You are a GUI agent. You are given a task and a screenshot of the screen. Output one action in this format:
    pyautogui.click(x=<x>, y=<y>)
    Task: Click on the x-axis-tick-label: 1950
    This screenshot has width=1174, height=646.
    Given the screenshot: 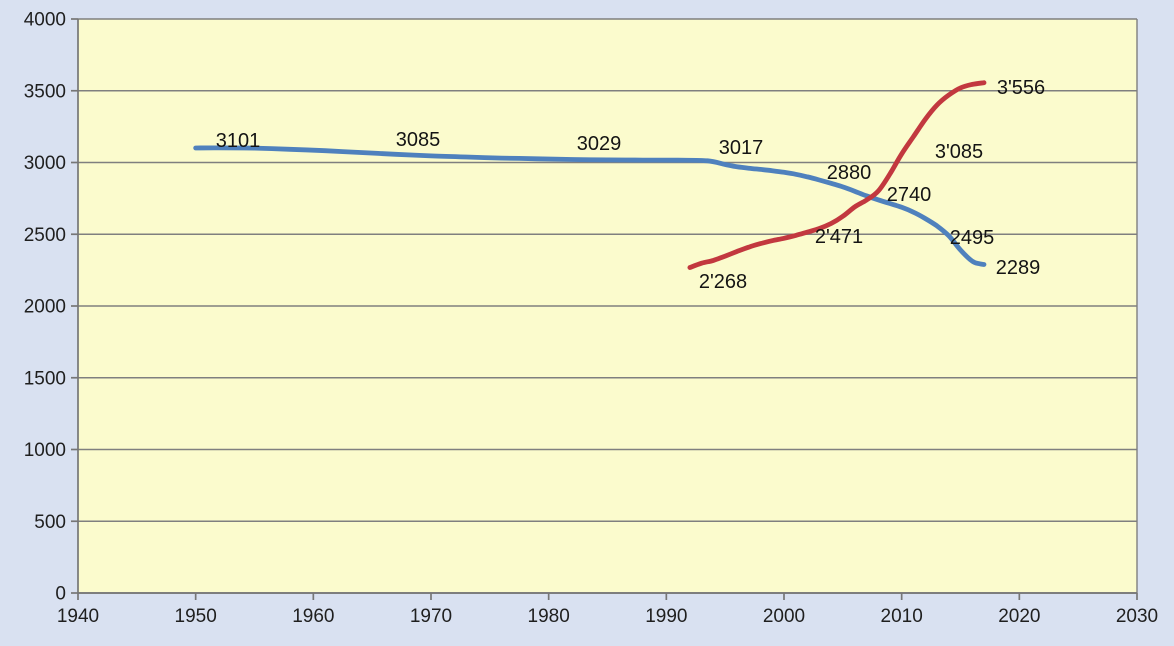 What is the action you would take?
    pyautogui.click(x=196, y=616)
    